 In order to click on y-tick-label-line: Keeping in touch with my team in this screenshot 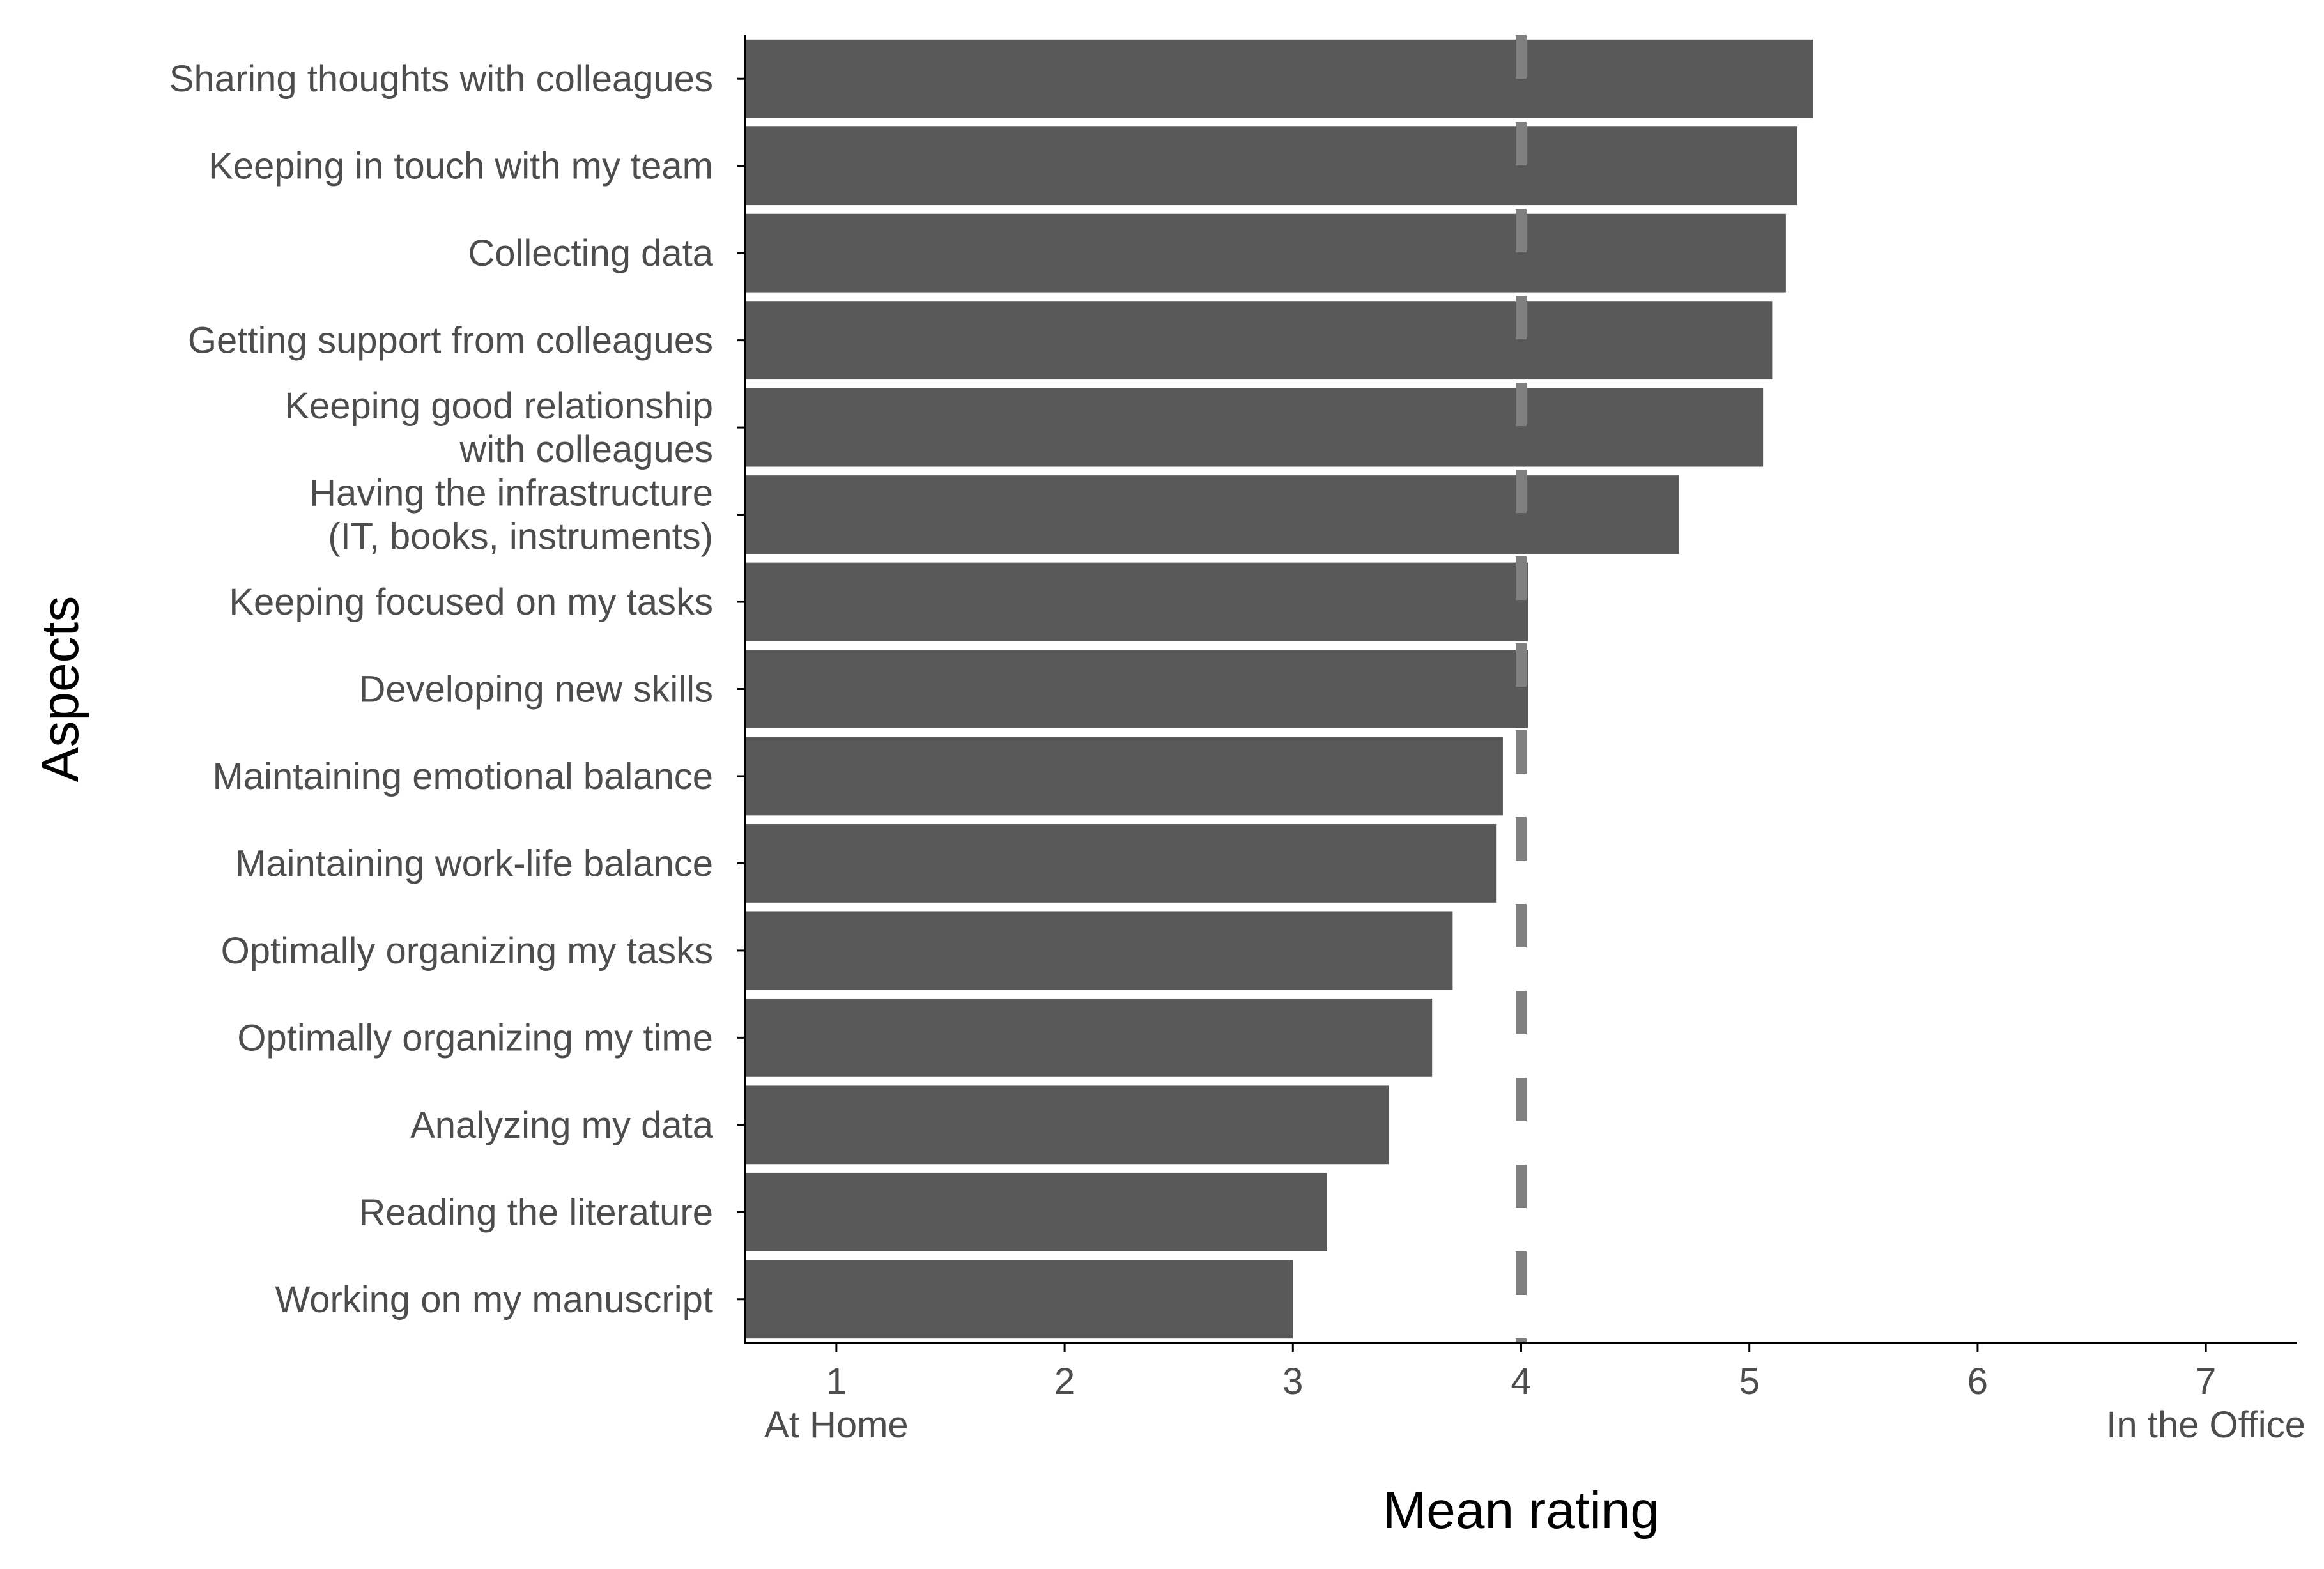, I will do `click(460, 166)`.